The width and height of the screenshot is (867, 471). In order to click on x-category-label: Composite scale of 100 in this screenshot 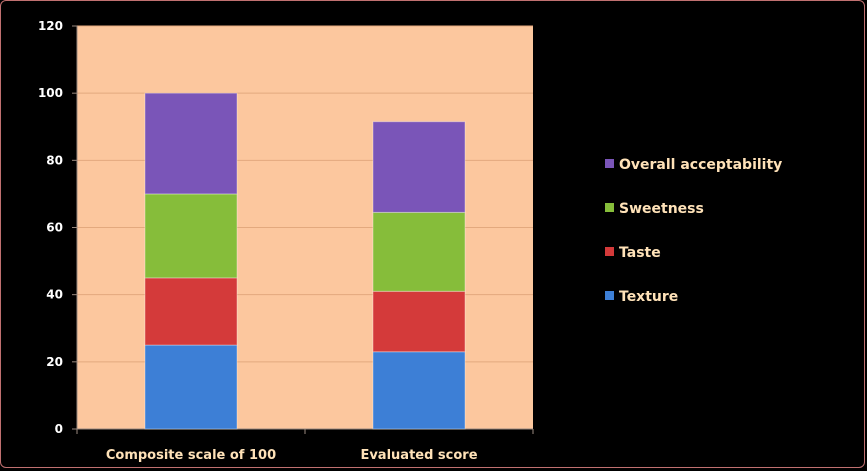, I will do `click(191, 455)`.